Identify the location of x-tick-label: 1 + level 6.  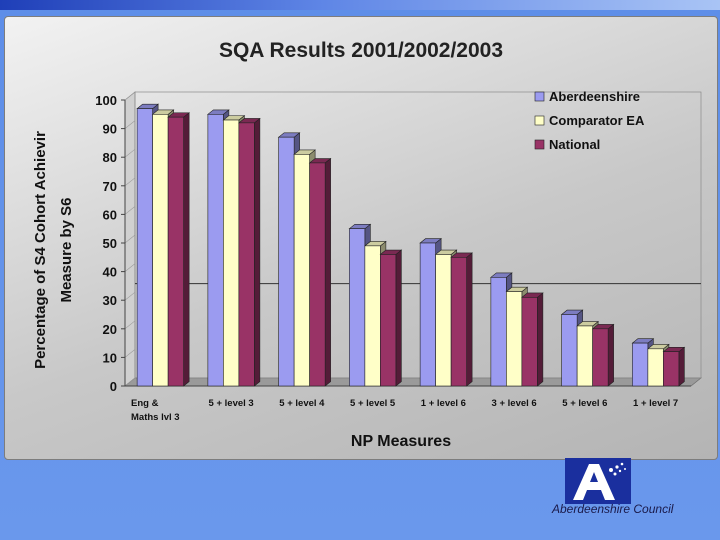
(443, 403).